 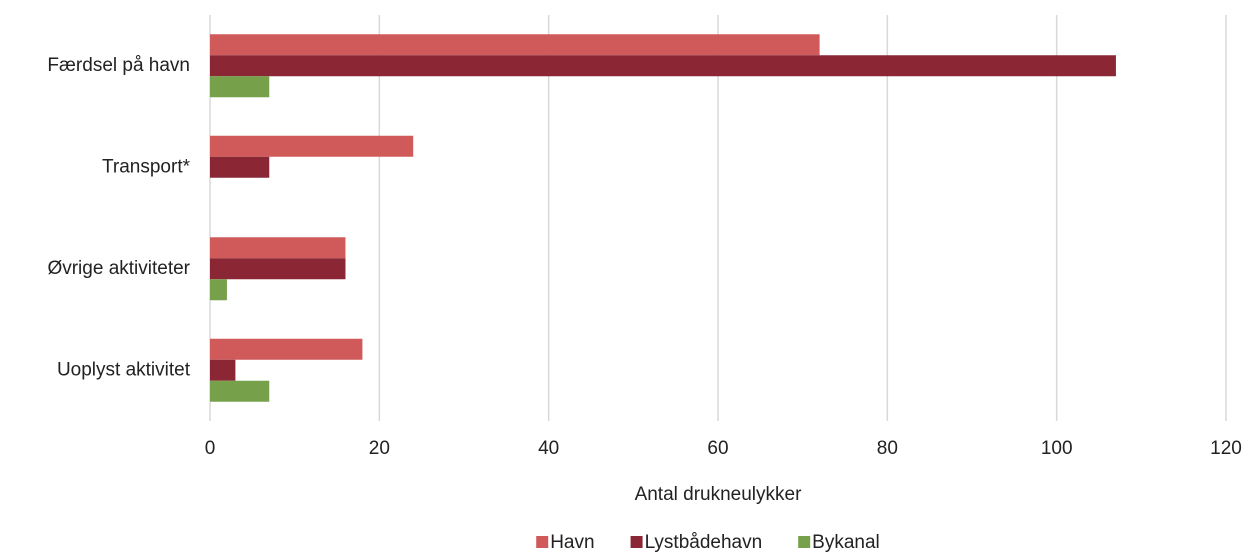 I want to click on x-tick-label: 60, so click(x=717, y=448).